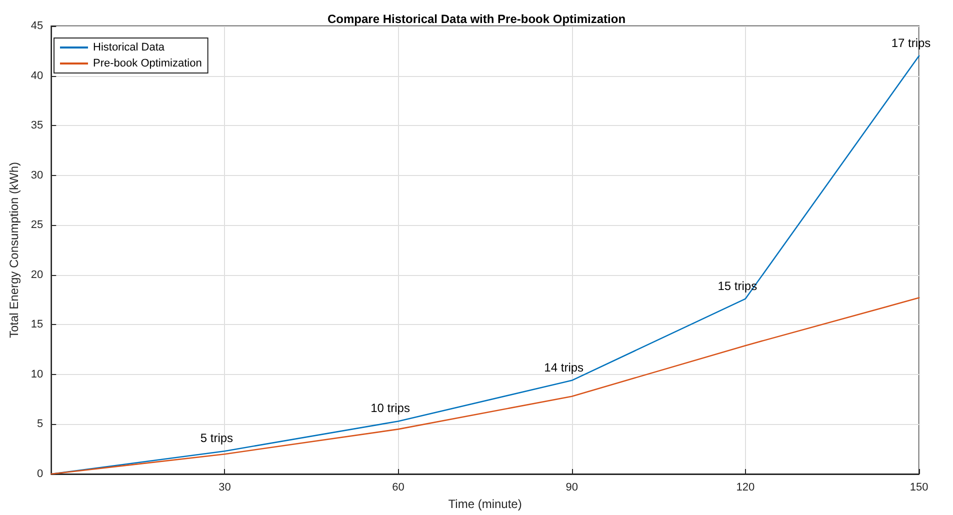 The width and height of the screenshot is (953, 515). Describe the element at coordinates (147, 64) in the screenshot. I see `legend-label: Pre-book Optimization` at that location.